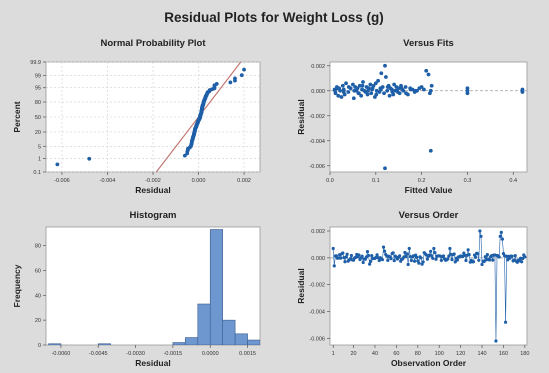  I want to click on histogram-y-tick-label-0: 0, so click(39, 346).